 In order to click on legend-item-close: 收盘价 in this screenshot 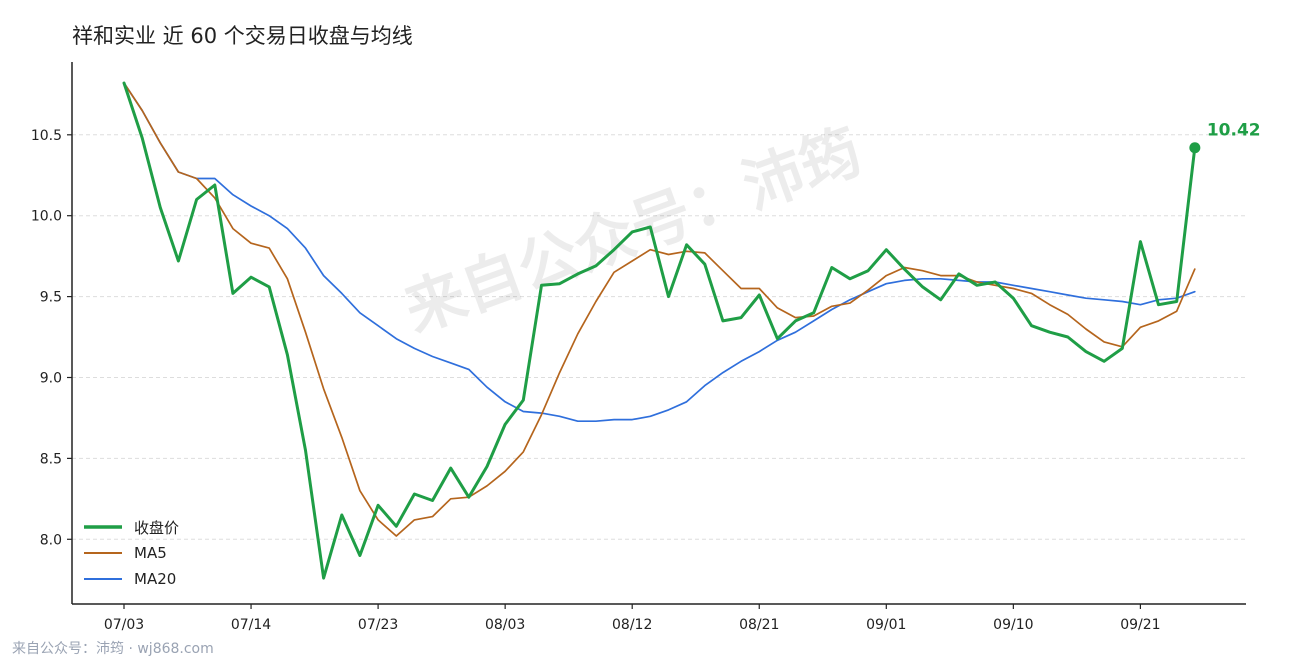, I will do `click(131, 527)`.